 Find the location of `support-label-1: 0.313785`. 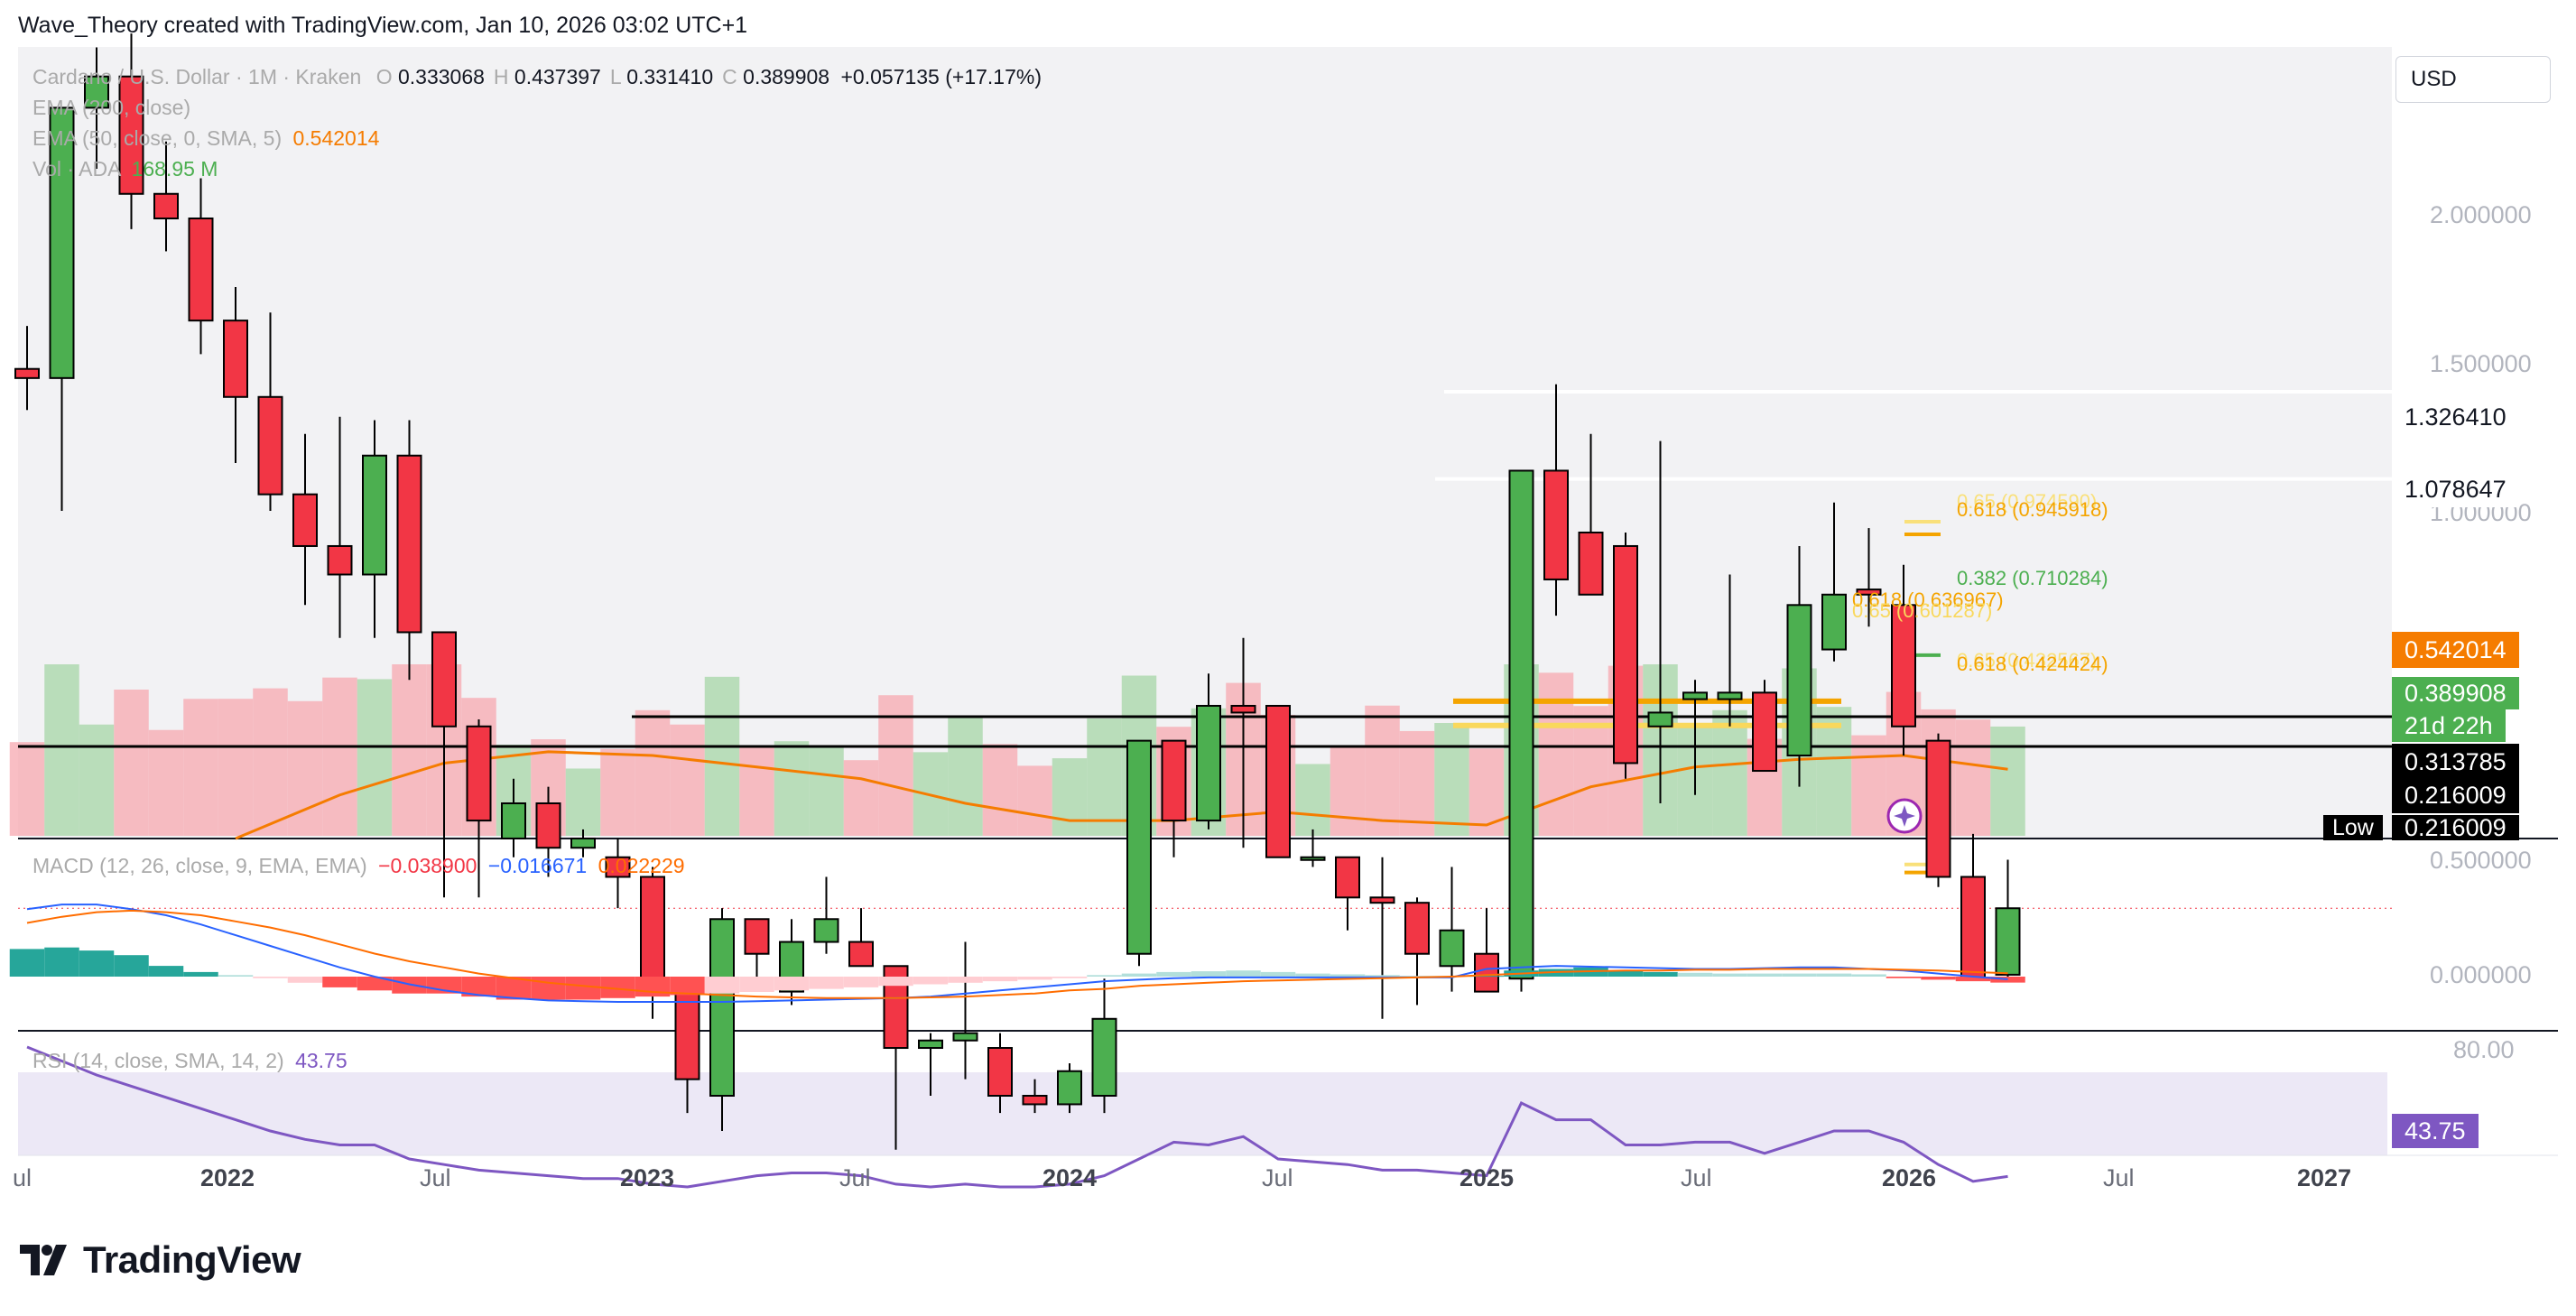

support-label-1: 0.313785 is located at coordinates (2455, 762).